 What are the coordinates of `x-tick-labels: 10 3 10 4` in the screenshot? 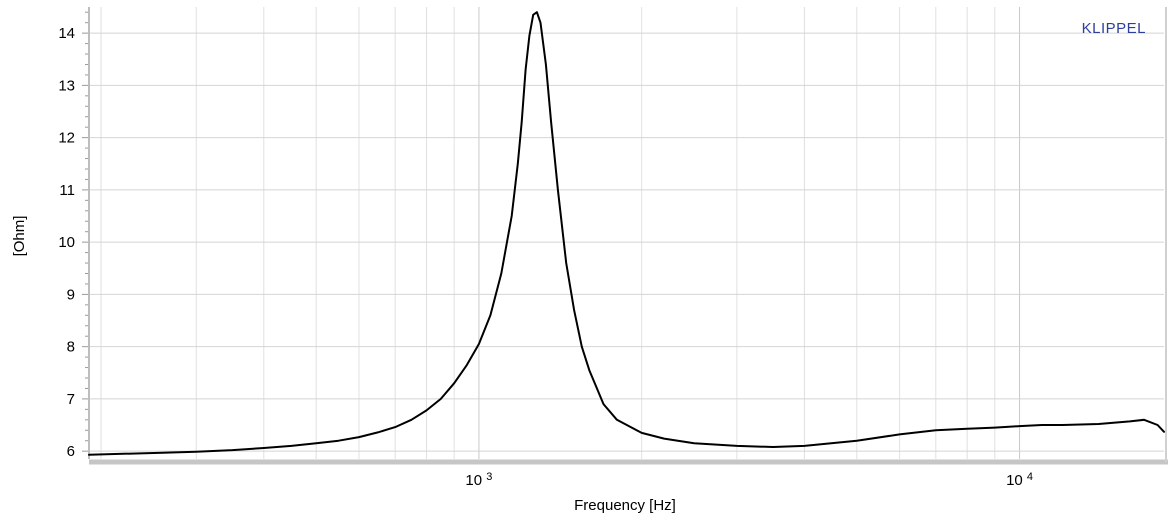 It's located at (749, 480).